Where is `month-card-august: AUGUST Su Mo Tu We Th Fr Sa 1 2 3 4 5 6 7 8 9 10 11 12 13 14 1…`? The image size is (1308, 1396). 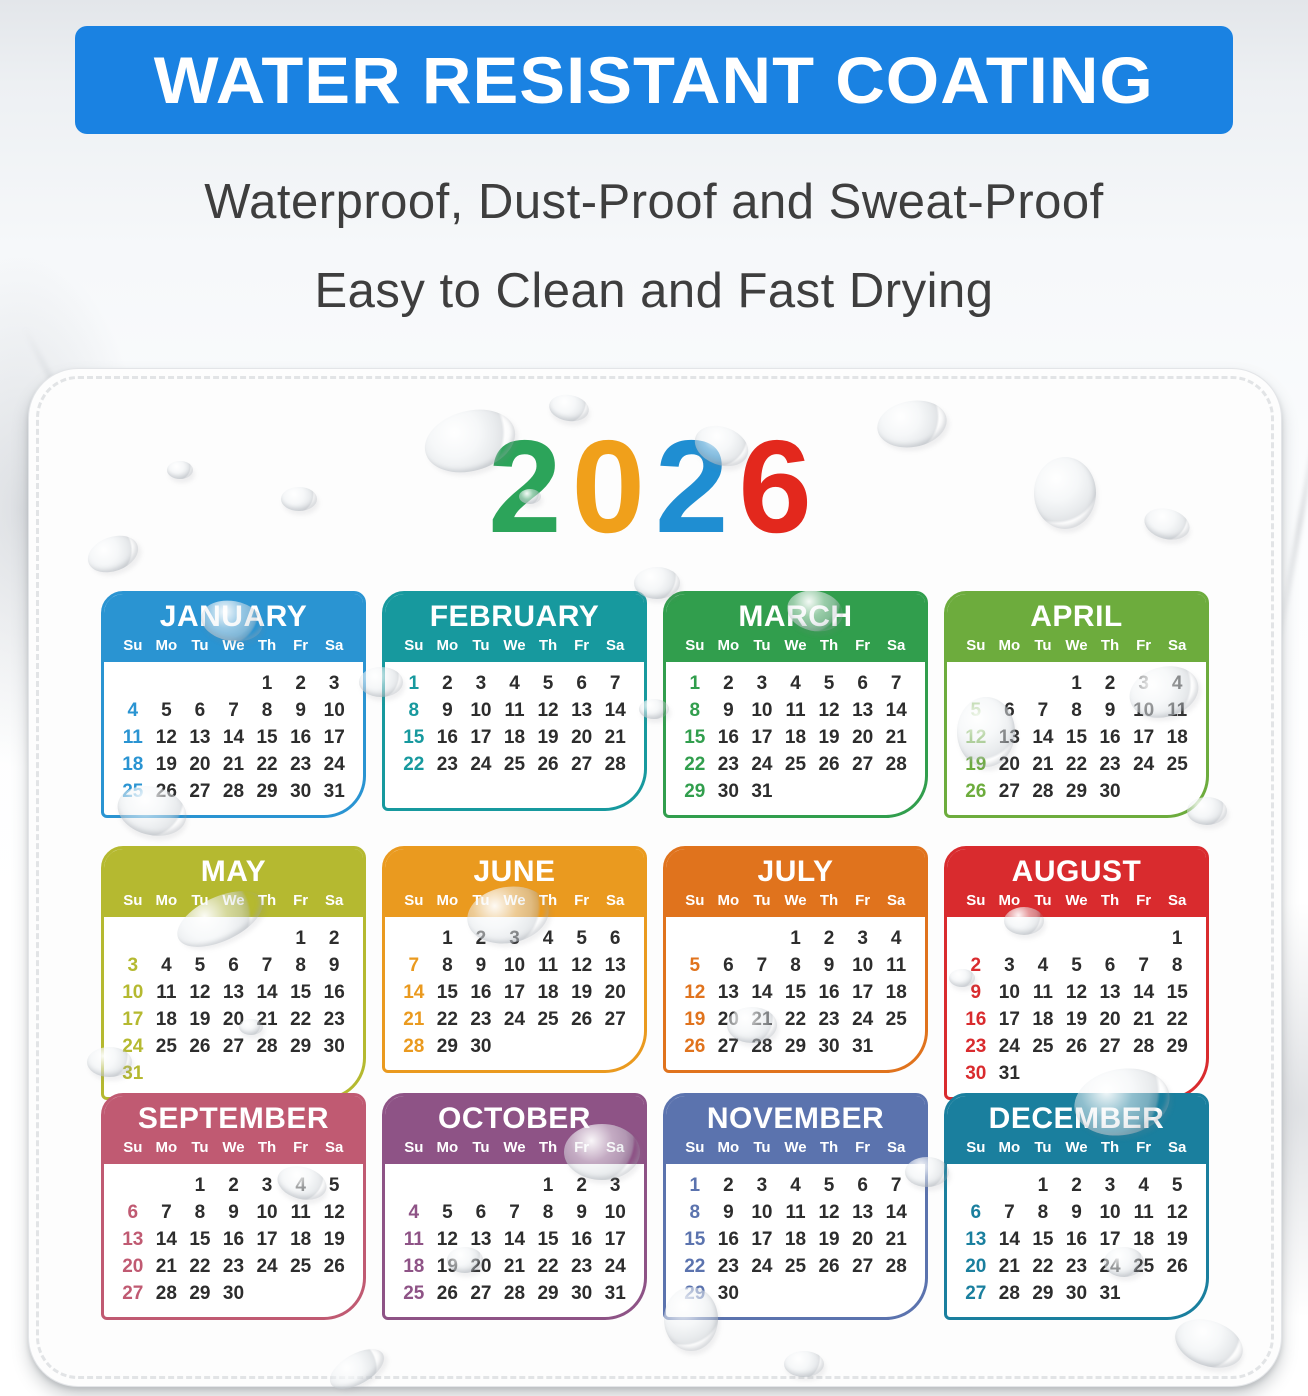
month-card-august: AUGUST Su Mo Tu We Th Fr Sa 1 2 3 4 5 6 7 8 9 10 11 12 13 14 1… is located at coordinates (1076, 973).